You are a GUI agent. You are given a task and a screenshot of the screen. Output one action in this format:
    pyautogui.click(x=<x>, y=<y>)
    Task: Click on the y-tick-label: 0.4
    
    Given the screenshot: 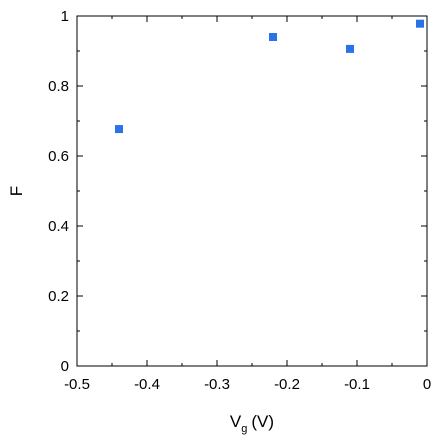 What is the action you would take?
    pyautogui.click(x=58, y=226)
    